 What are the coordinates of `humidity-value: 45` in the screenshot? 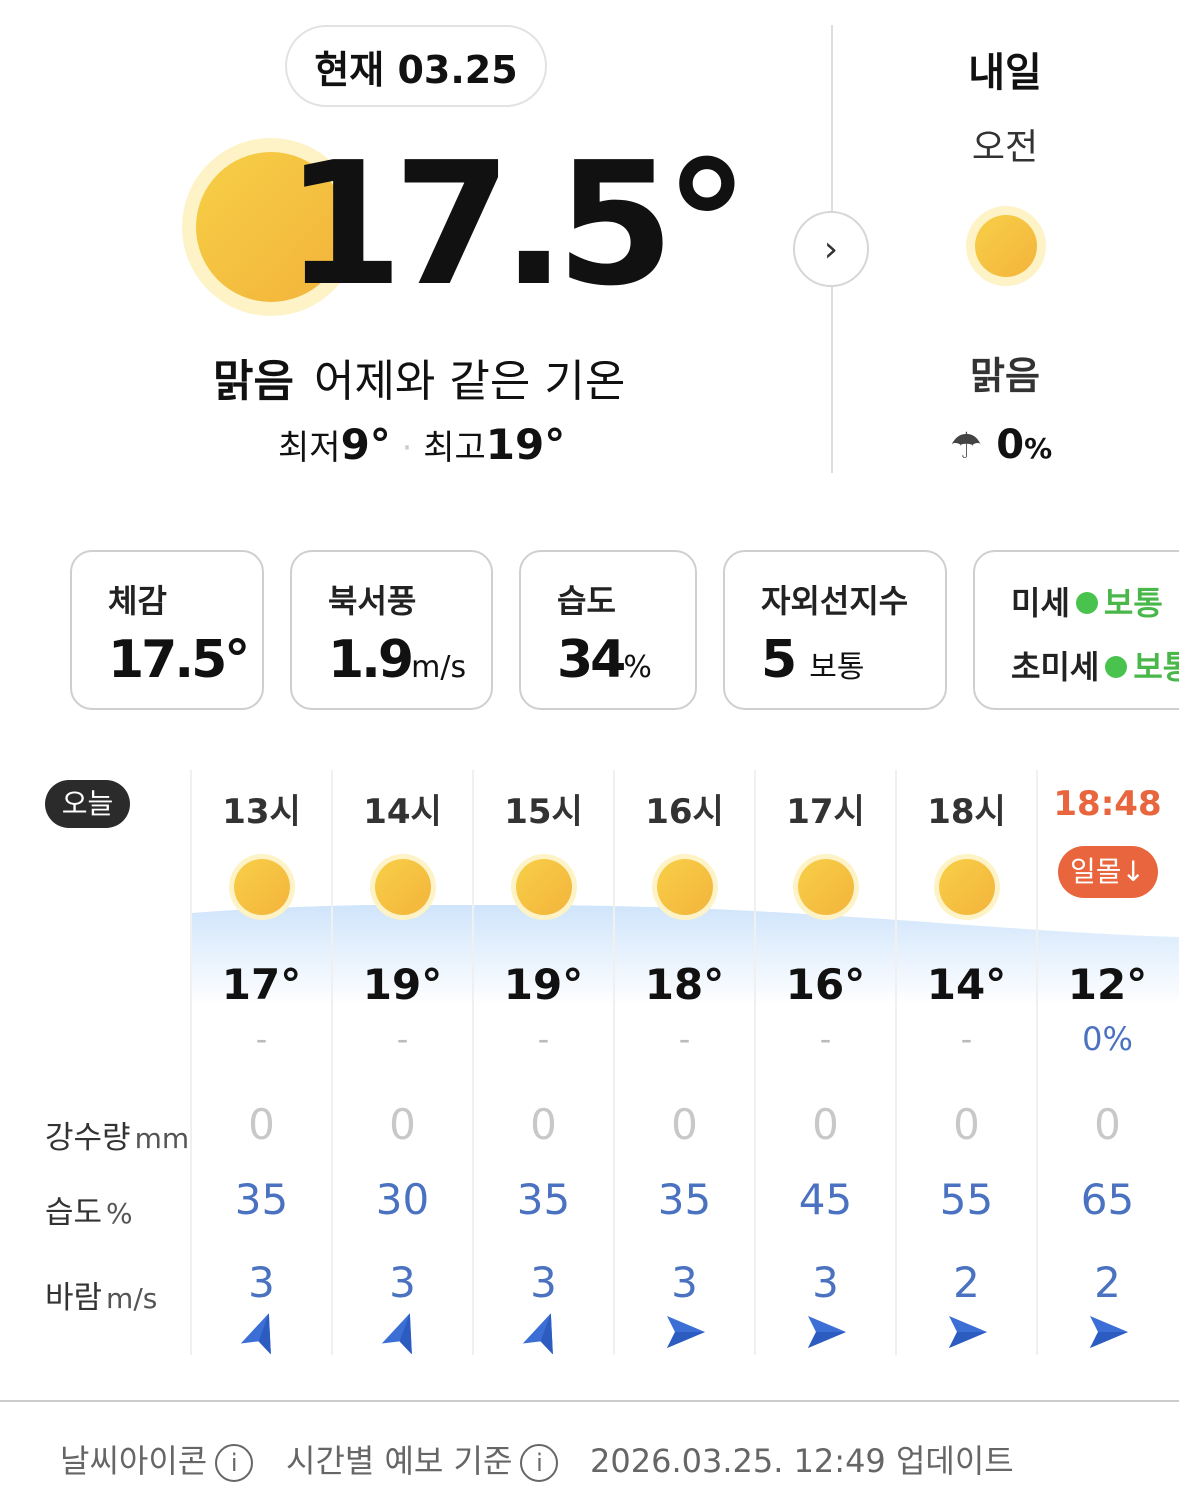 It's located at (825, 1199).